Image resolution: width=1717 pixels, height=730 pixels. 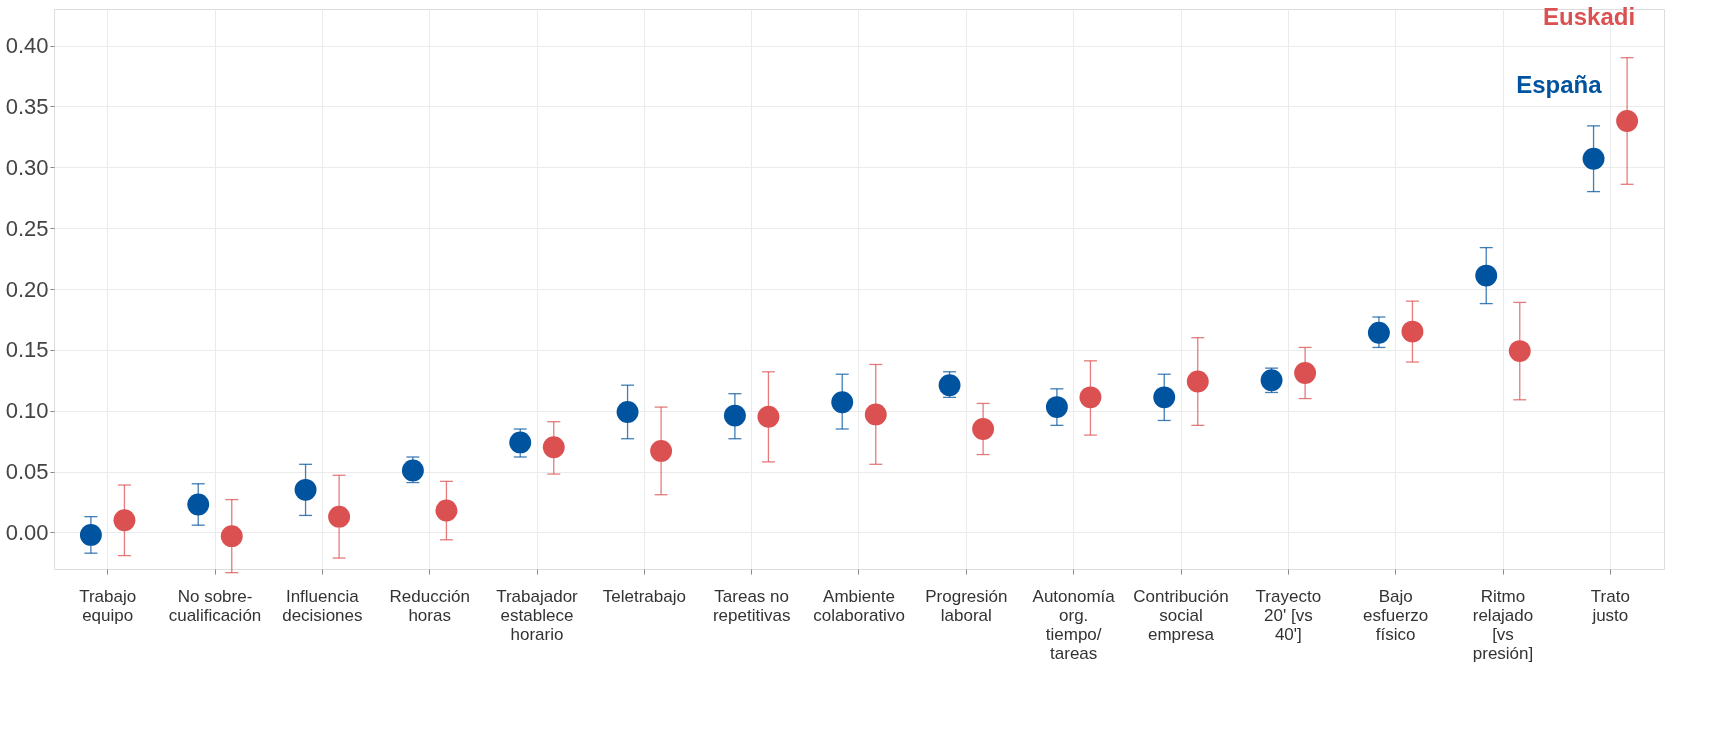 What do you see at coordinates (108, 605) in the screenshot?
I see `x-tick-label: Trabajo equipo` at bounding box center [108, 605].